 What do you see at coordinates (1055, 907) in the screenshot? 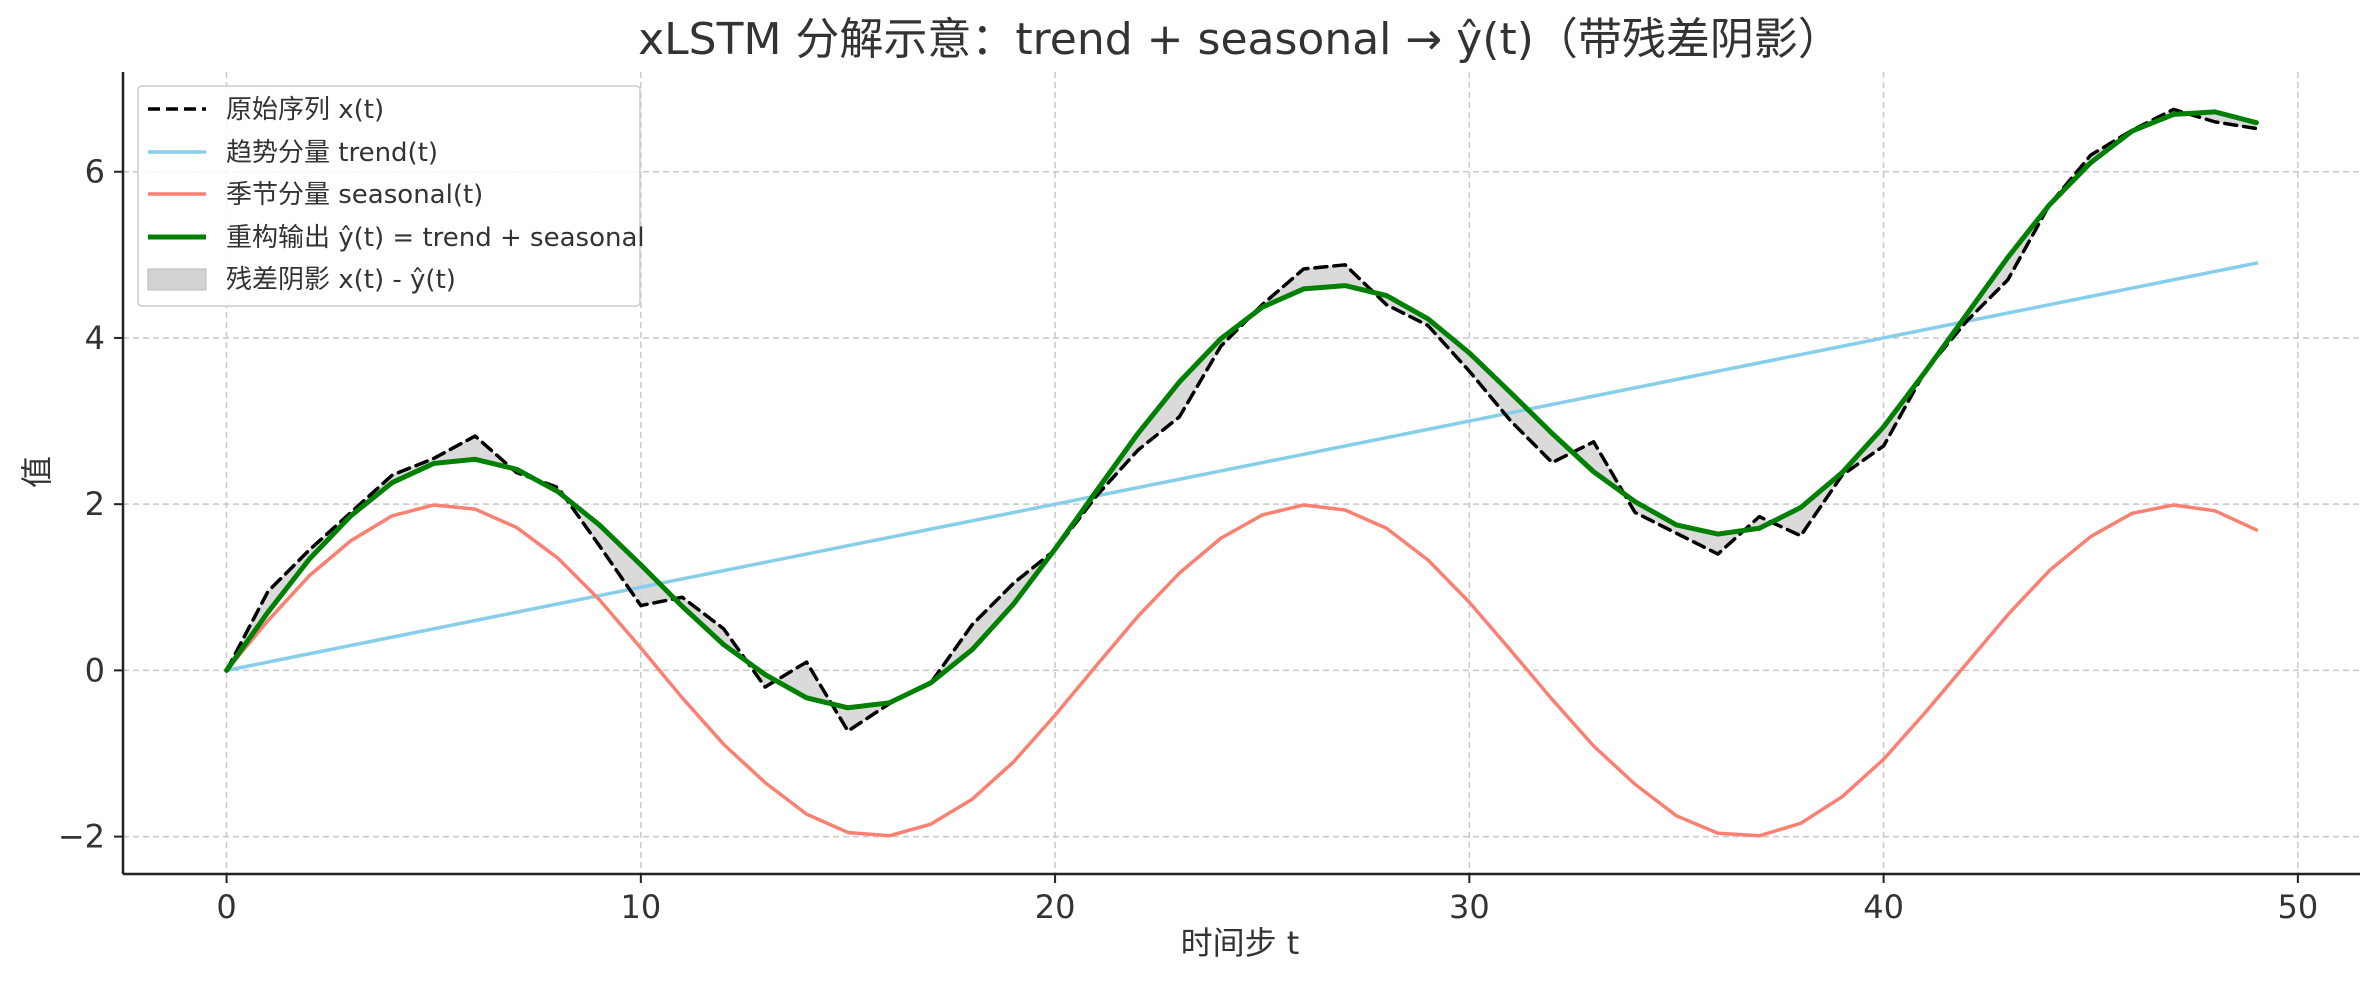
I see `x-tick-label: 20` at bounding box center [1055, 907].